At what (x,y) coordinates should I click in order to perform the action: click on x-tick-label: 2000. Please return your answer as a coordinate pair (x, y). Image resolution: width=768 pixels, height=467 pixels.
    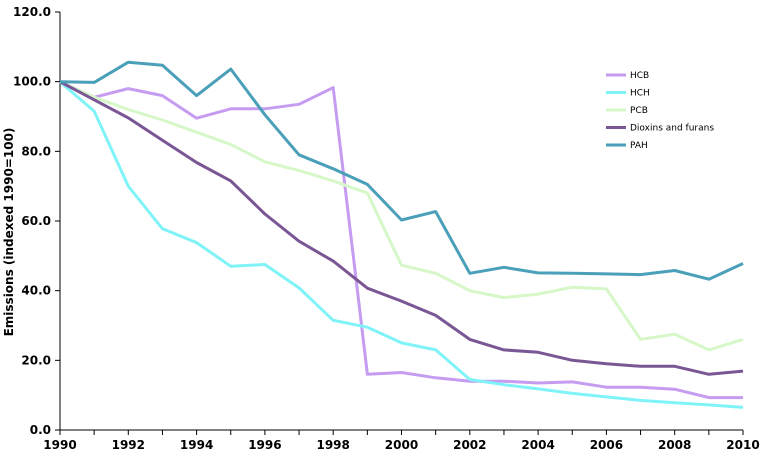
    Looking at the image, I should click on (401, 445).